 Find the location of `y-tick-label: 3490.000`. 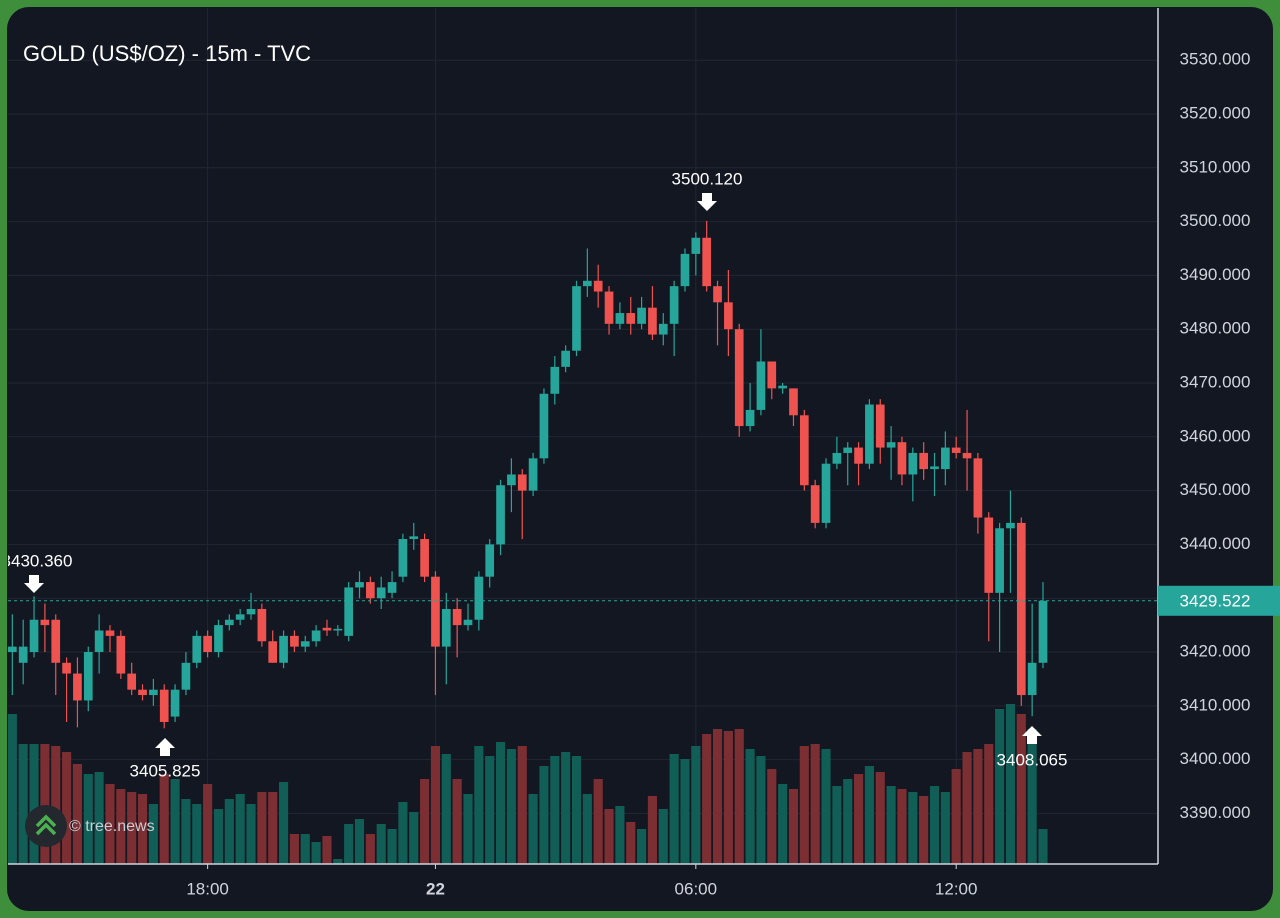

y-tick-label: 3490.000 is located at coordinates (1215, 274).